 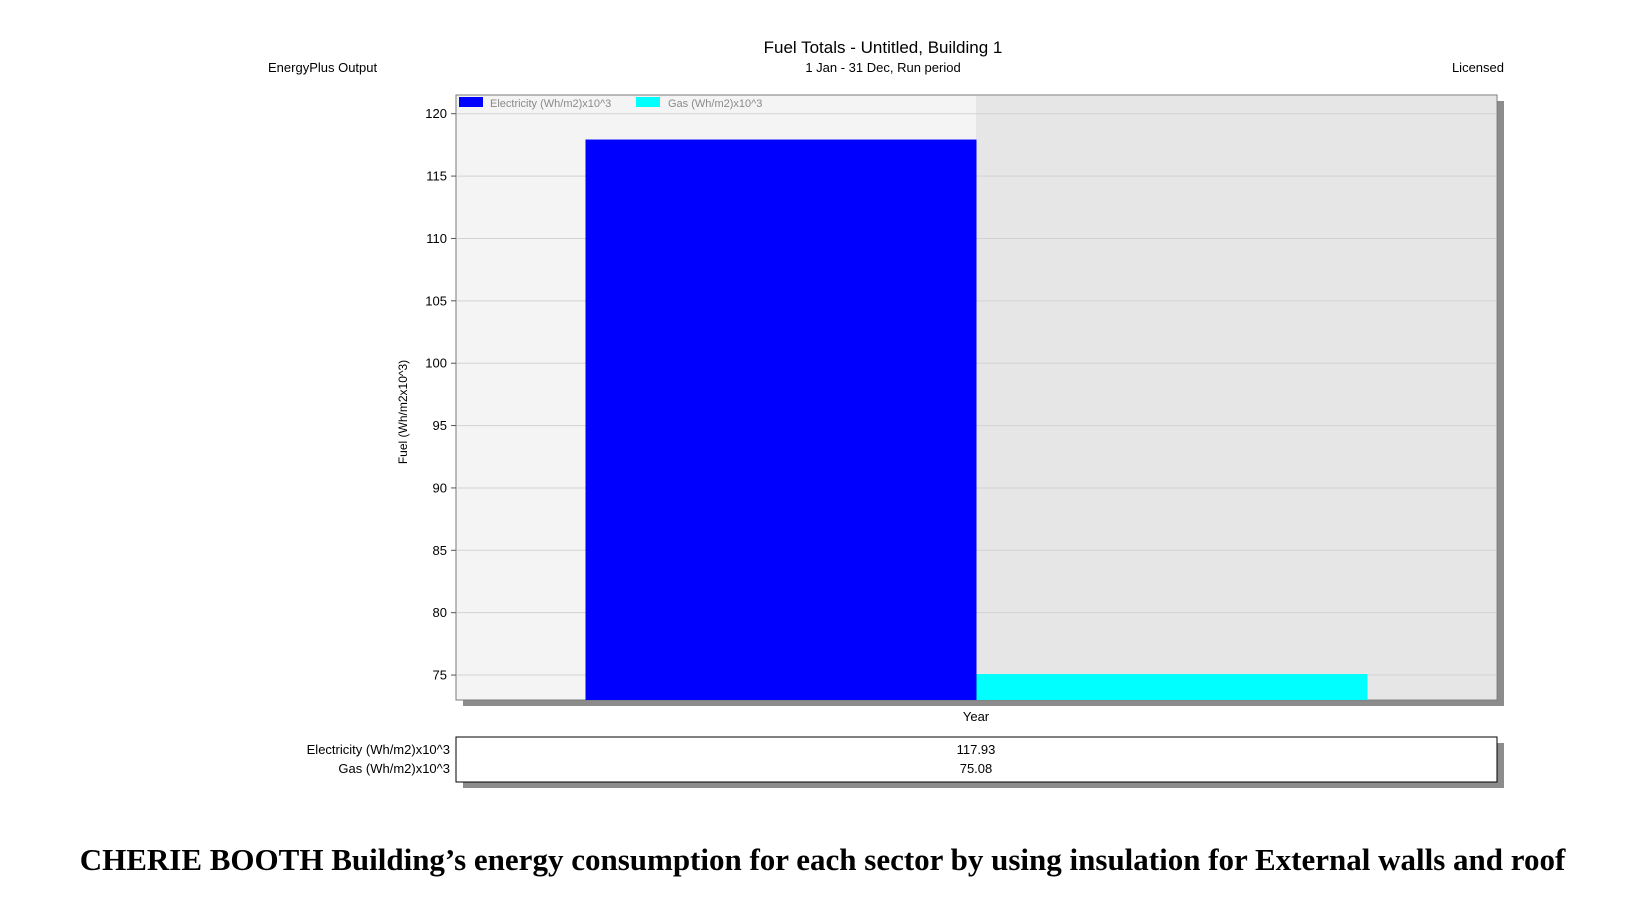 I want to click on data-table-value-electricity: 117.93, so click(x=976, y=749).